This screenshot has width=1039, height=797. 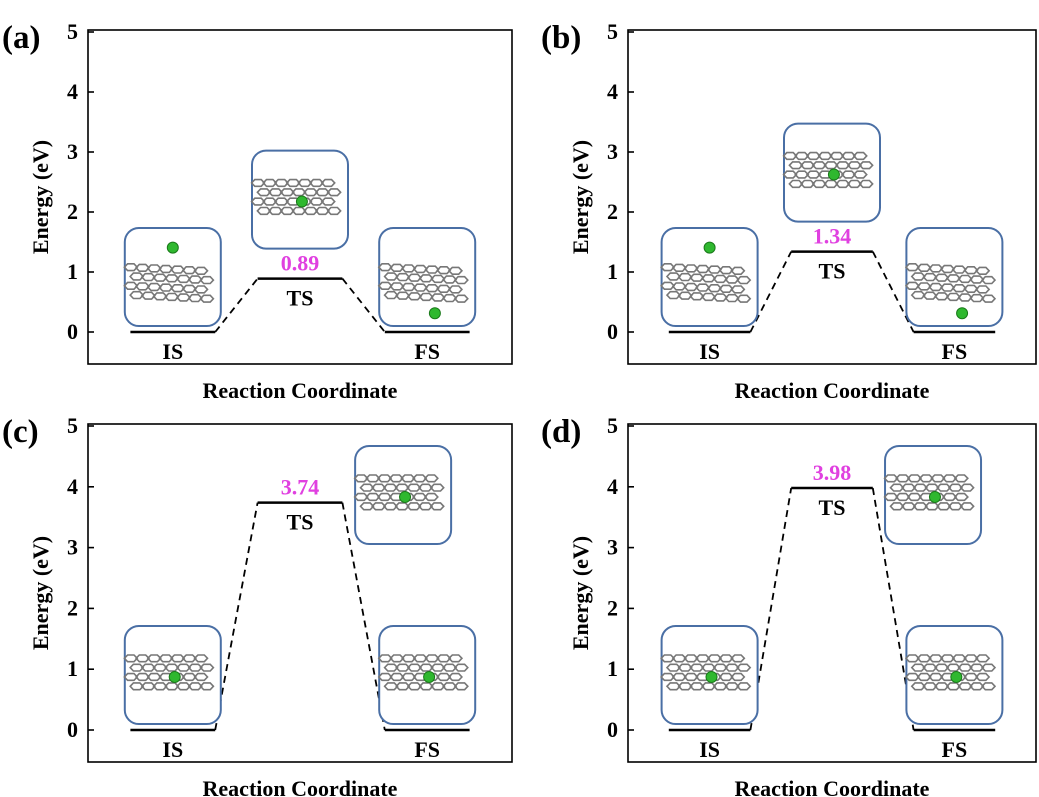 I want to click on panel-label: (a), so click(x=21, y=38).